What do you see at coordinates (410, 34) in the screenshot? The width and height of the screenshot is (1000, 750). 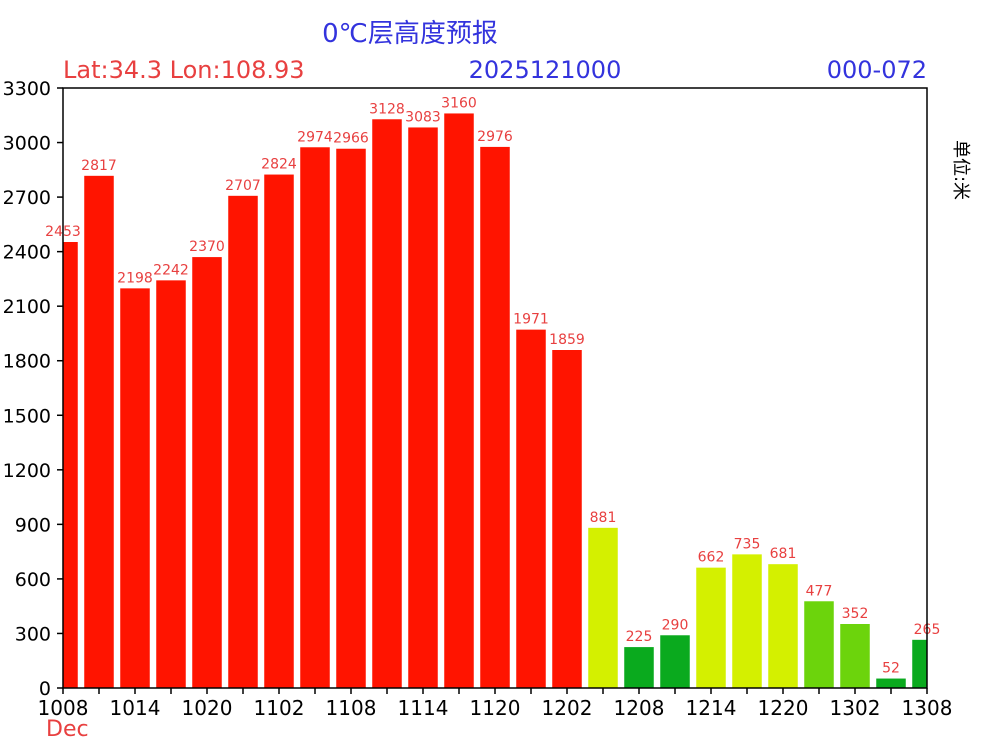 I see `chart-title: 0℃层高度预报` at bounding box center [410, 34].